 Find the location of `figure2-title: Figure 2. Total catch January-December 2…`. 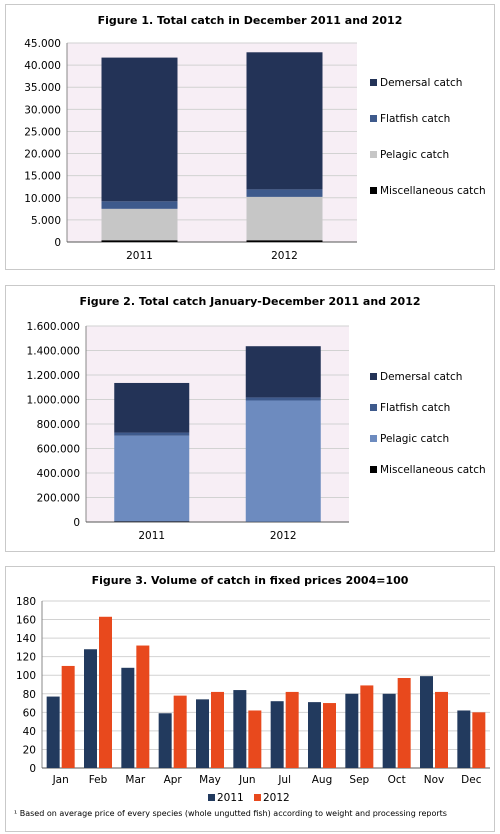

figure2-title: Figure 2. Total catch January-December 2… is located at coordinates (250, 301).